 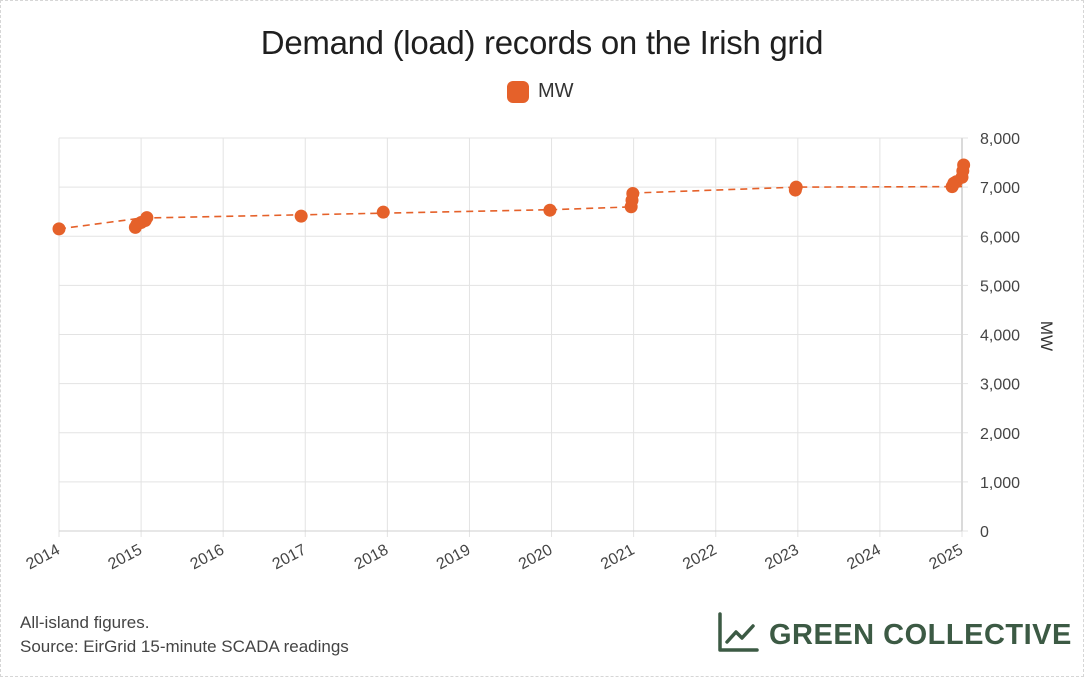 I want to click on brand-logo: GREEN COLLECTIVE, so click(x=894, y=635).